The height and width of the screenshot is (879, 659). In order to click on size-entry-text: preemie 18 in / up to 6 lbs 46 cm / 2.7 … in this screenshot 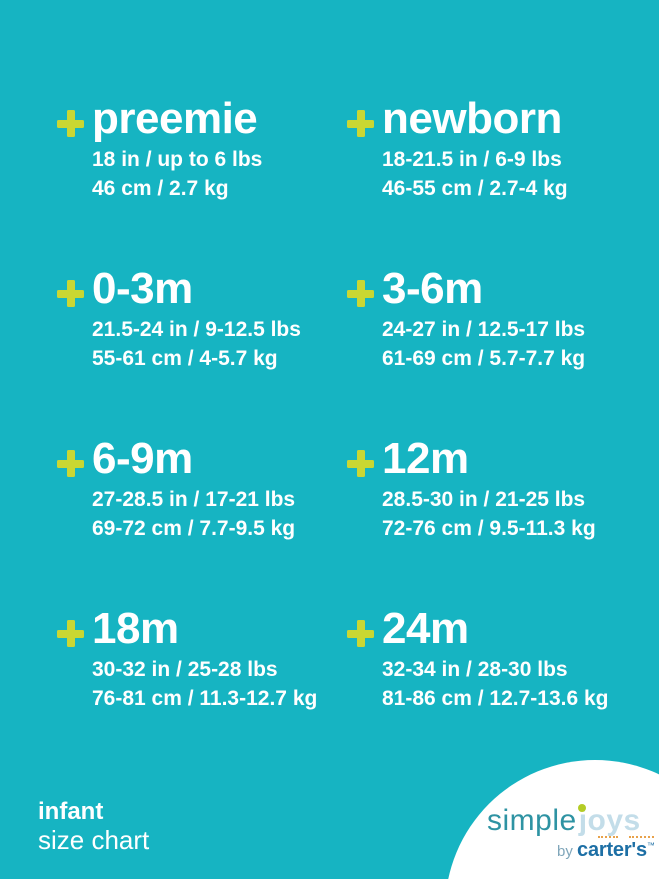, I will do `click(177, 149)`.